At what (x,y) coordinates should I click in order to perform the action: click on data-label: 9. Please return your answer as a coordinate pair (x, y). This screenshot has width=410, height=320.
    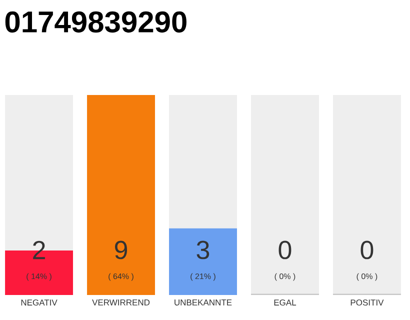
    Looking at the image, I should click on (121, 250).